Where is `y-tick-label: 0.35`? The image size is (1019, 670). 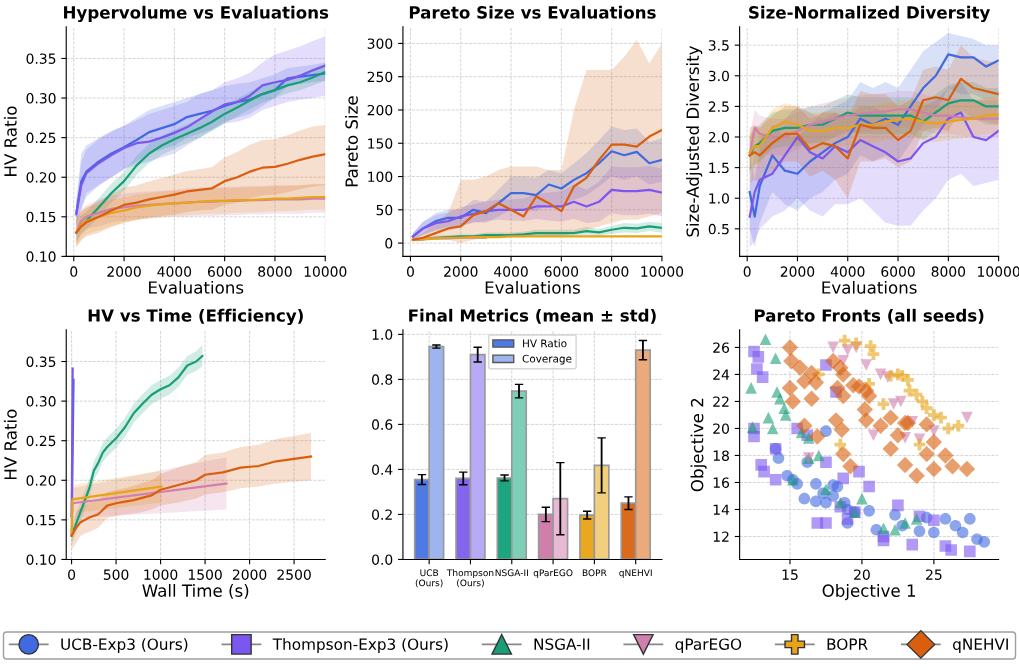
y-tick-label: 0.35 is located at coordinates (41, 361).